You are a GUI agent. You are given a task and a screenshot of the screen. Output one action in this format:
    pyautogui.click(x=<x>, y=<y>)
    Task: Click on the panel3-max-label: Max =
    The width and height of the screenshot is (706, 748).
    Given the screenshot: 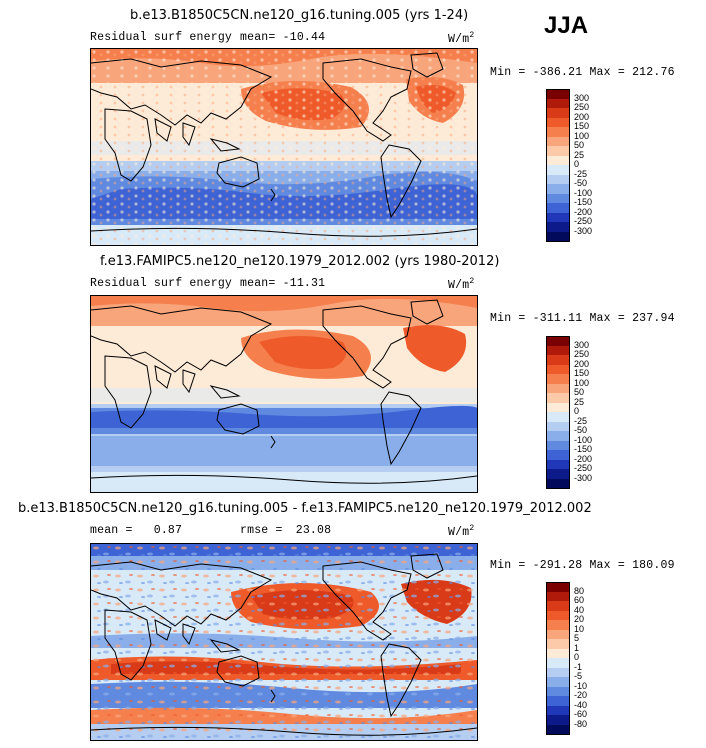 What is the action you would take?
    pyautogui.click(x=607, y=565)
    